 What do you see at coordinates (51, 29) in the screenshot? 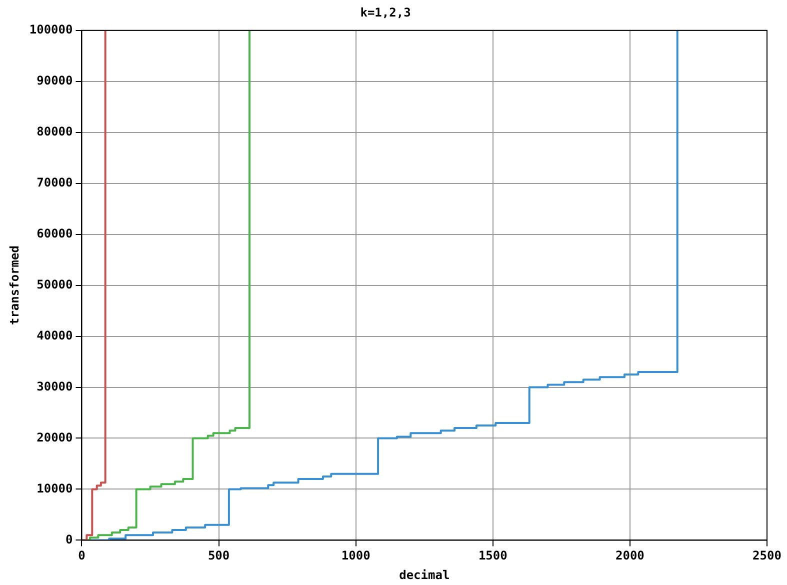
I see `y-tick-label: 100000` at bounding box center [51, 29].